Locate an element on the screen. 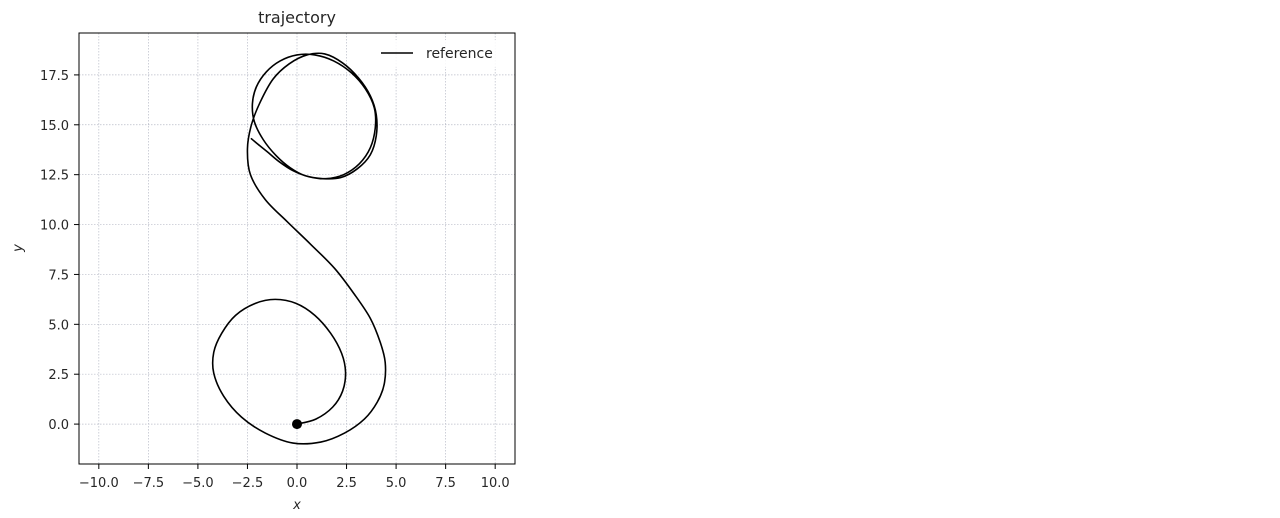  marker-layer is located at coordinates (297, 424).